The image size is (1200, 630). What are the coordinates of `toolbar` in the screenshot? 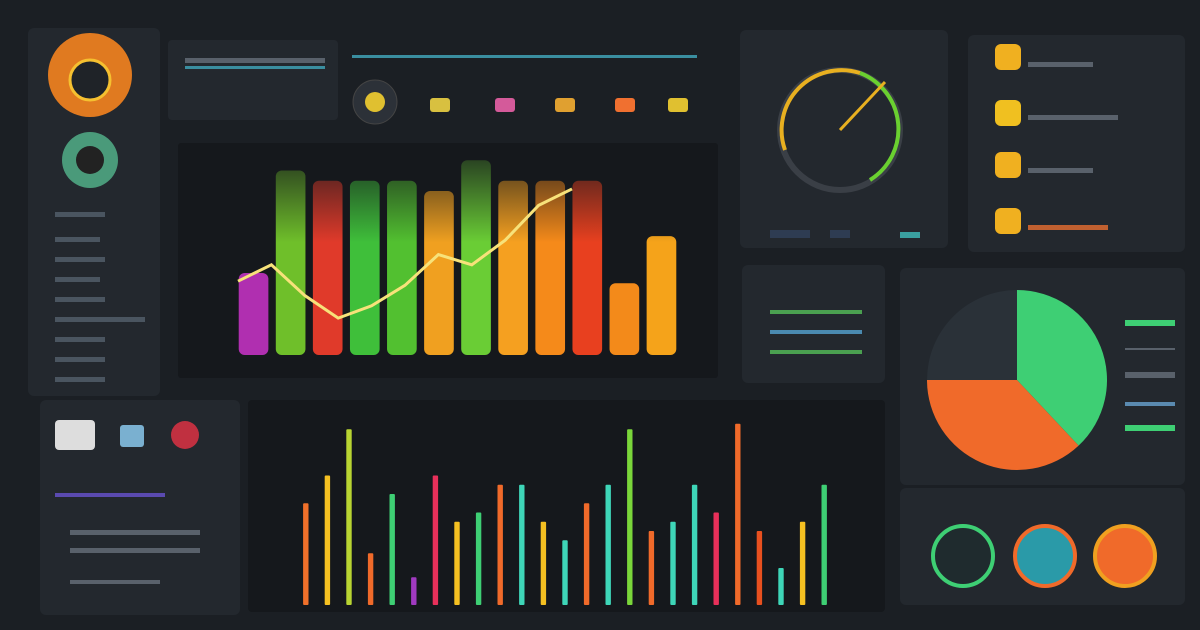 It's located at (559, 105).